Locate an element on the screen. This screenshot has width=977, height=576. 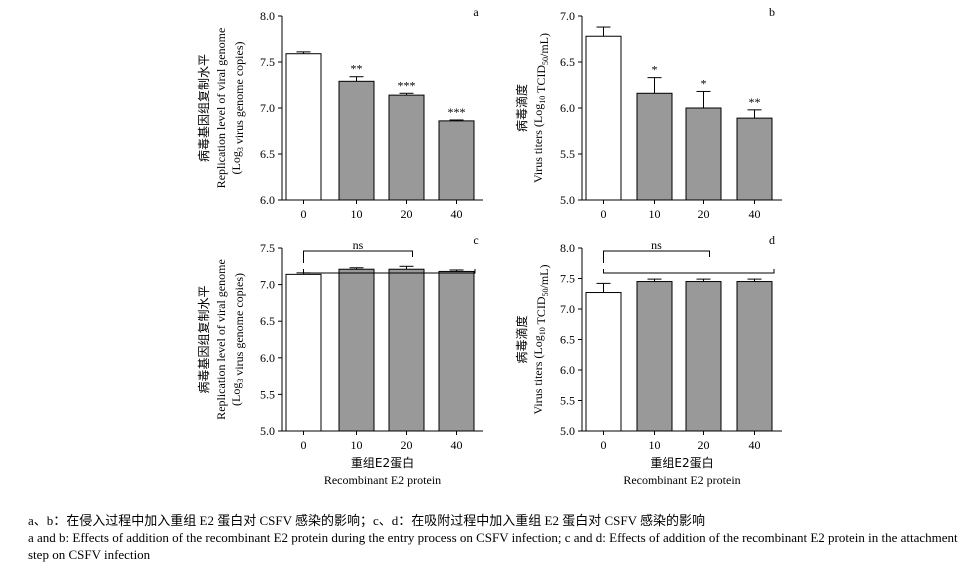
panel-label: a is located at coordinates (476, 12).